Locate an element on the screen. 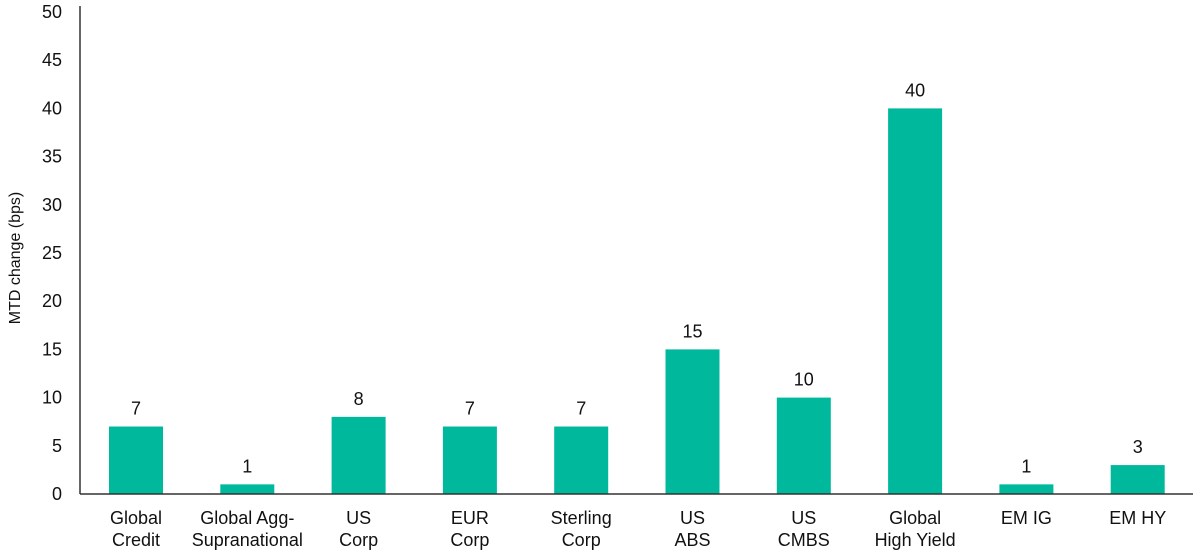 Image resolution: width=1200 pixels, height=555 pixels. y-tick-label: 0 is located at coordinates (57, 494).